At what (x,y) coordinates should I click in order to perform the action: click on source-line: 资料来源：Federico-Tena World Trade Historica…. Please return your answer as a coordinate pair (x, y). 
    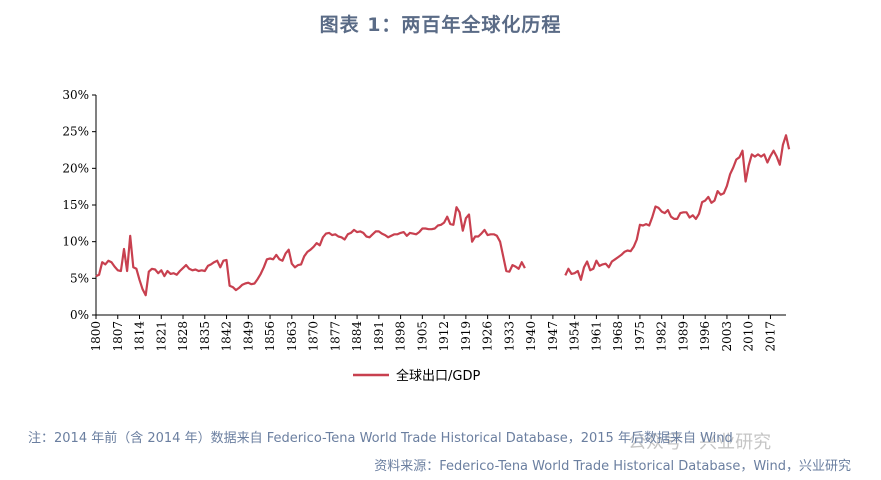
    Looking at the image, I should click on (612, 466).